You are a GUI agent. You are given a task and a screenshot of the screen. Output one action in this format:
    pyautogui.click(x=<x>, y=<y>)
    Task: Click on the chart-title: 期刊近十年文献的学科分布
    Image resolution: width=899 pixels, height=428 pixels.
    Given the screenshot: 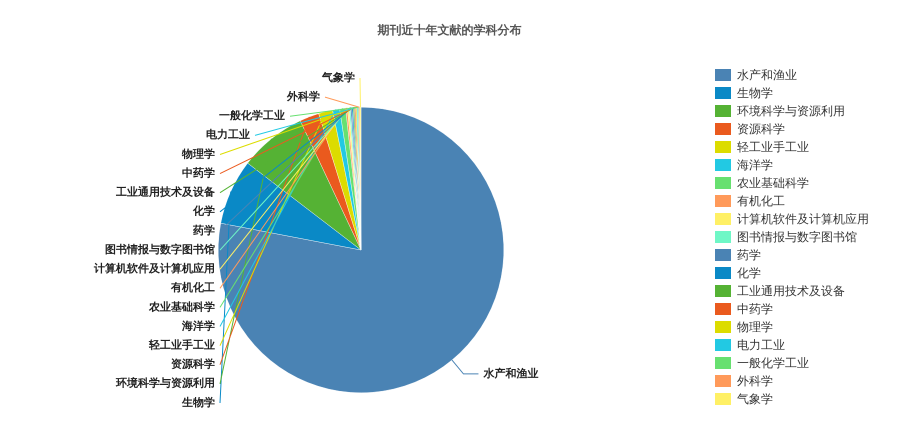 What is the action you would take?
    pyautogui.click(x=449, y=30)
    